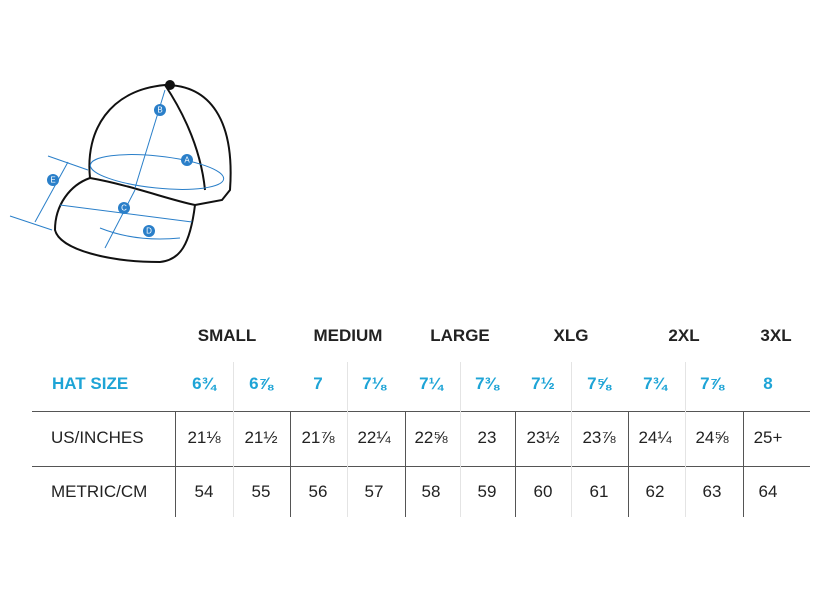 The width and height of the screenshot is (832, 600). I want to click on cell: 7¾, so click(655, 383).